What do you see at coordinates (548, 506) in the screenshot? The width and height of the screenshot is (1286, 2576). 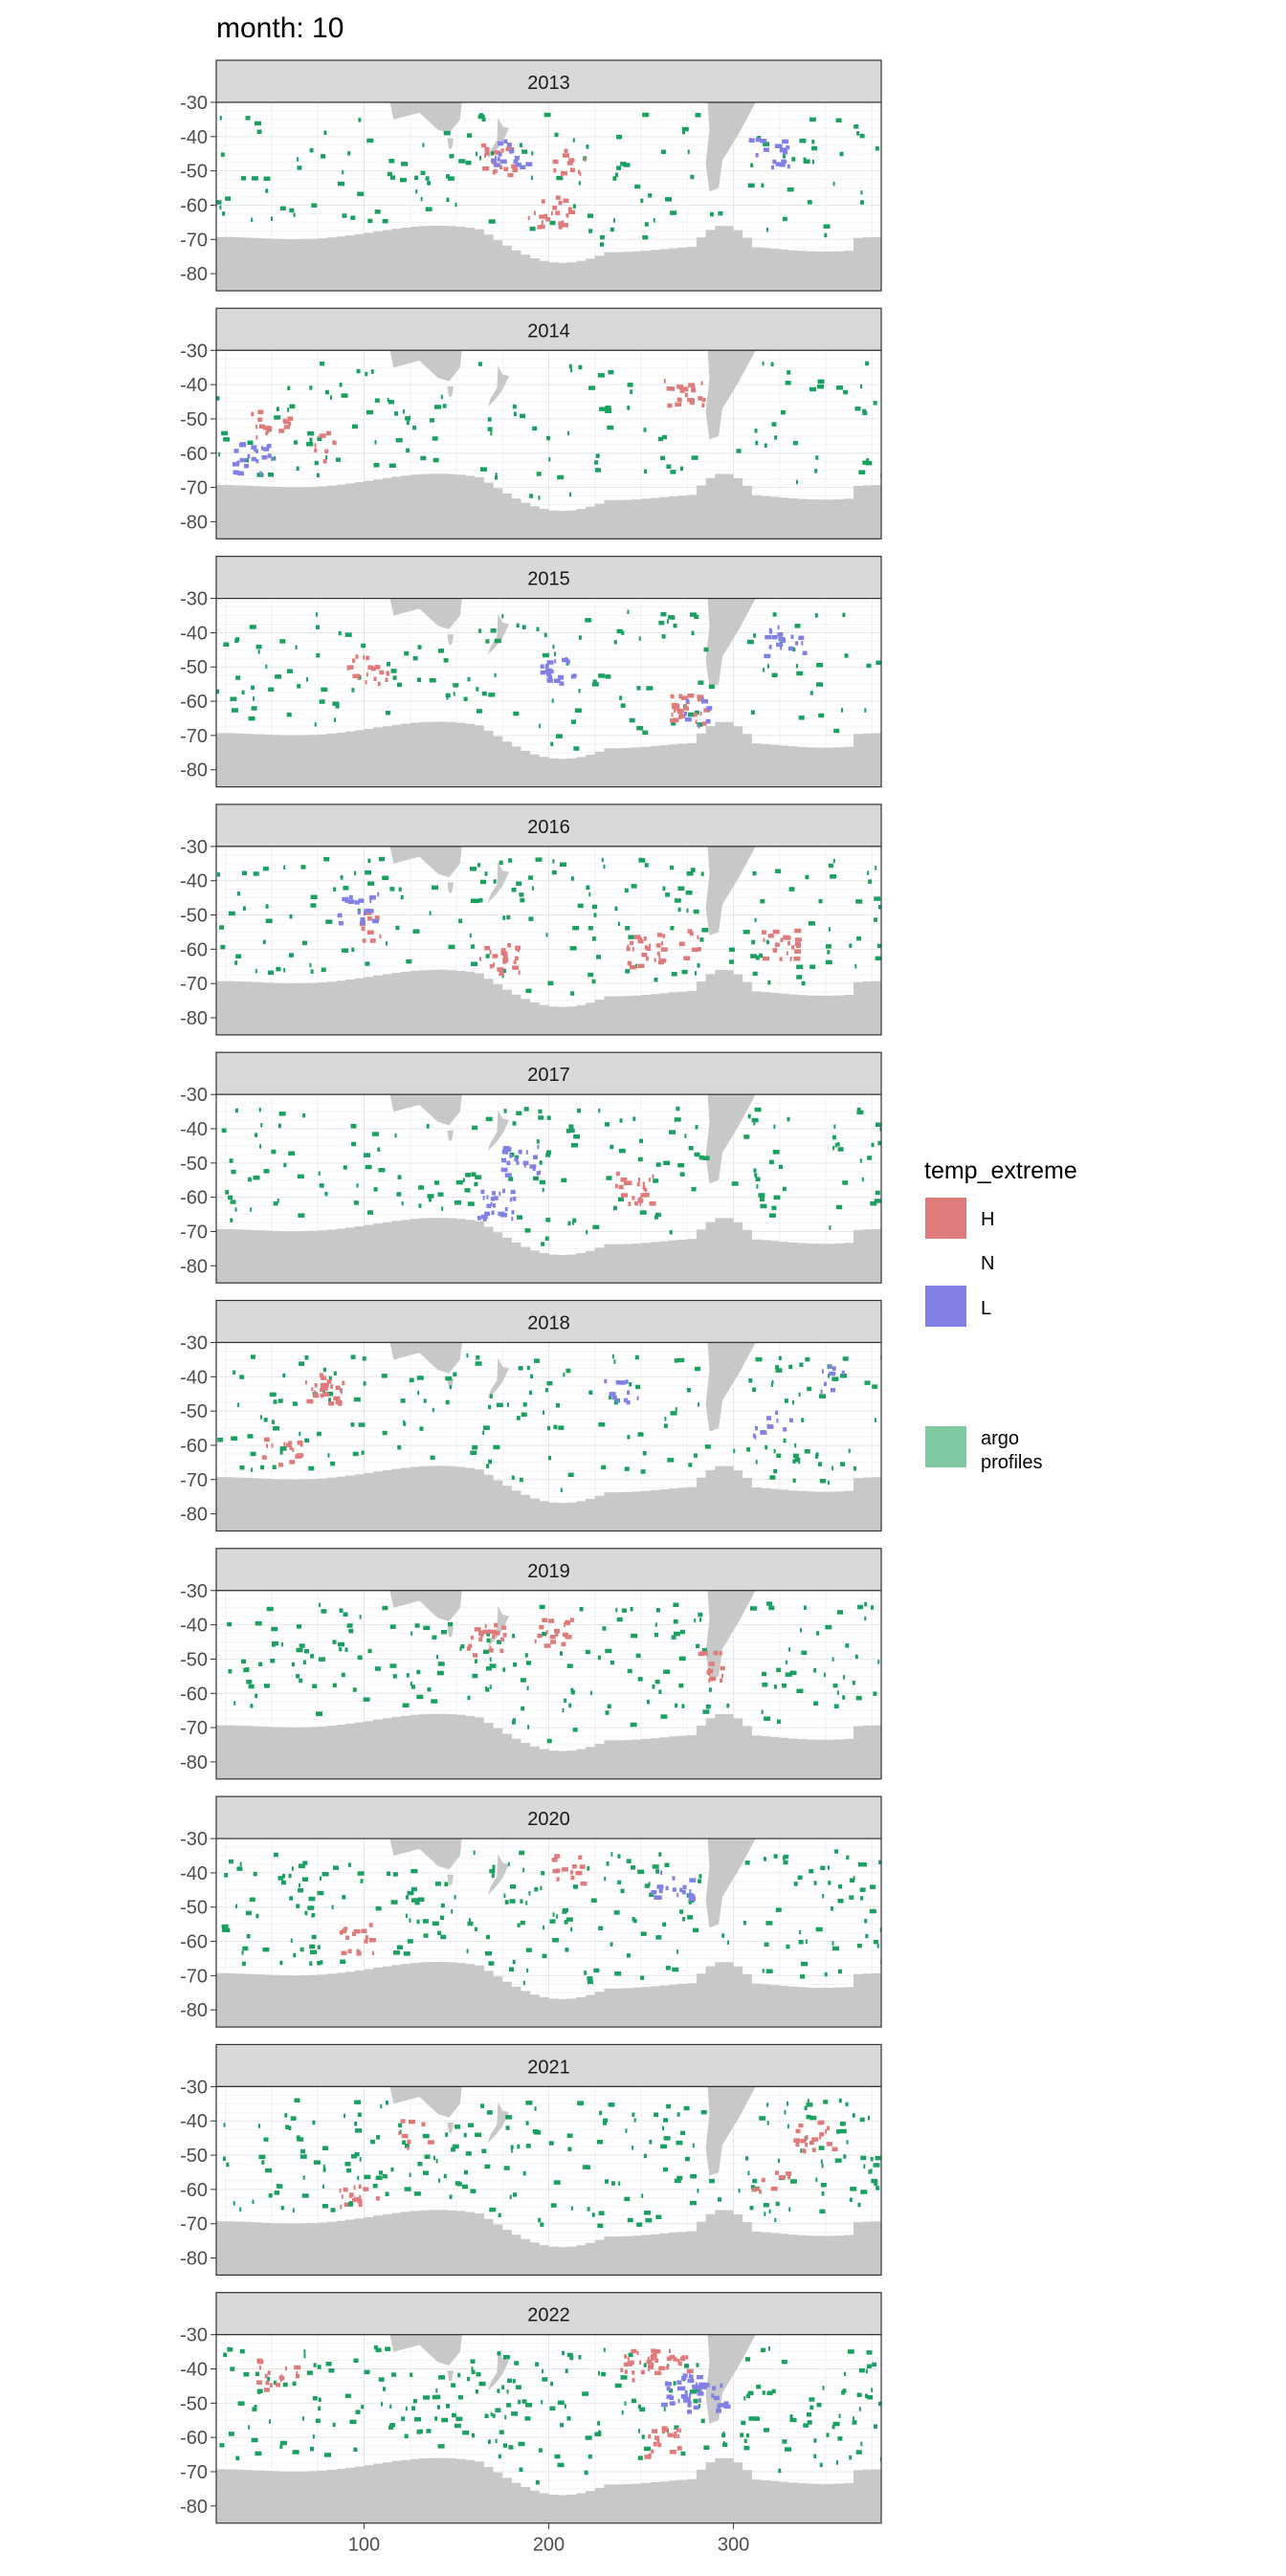 I see `antarctica-land` at bounding box center [548, 506].